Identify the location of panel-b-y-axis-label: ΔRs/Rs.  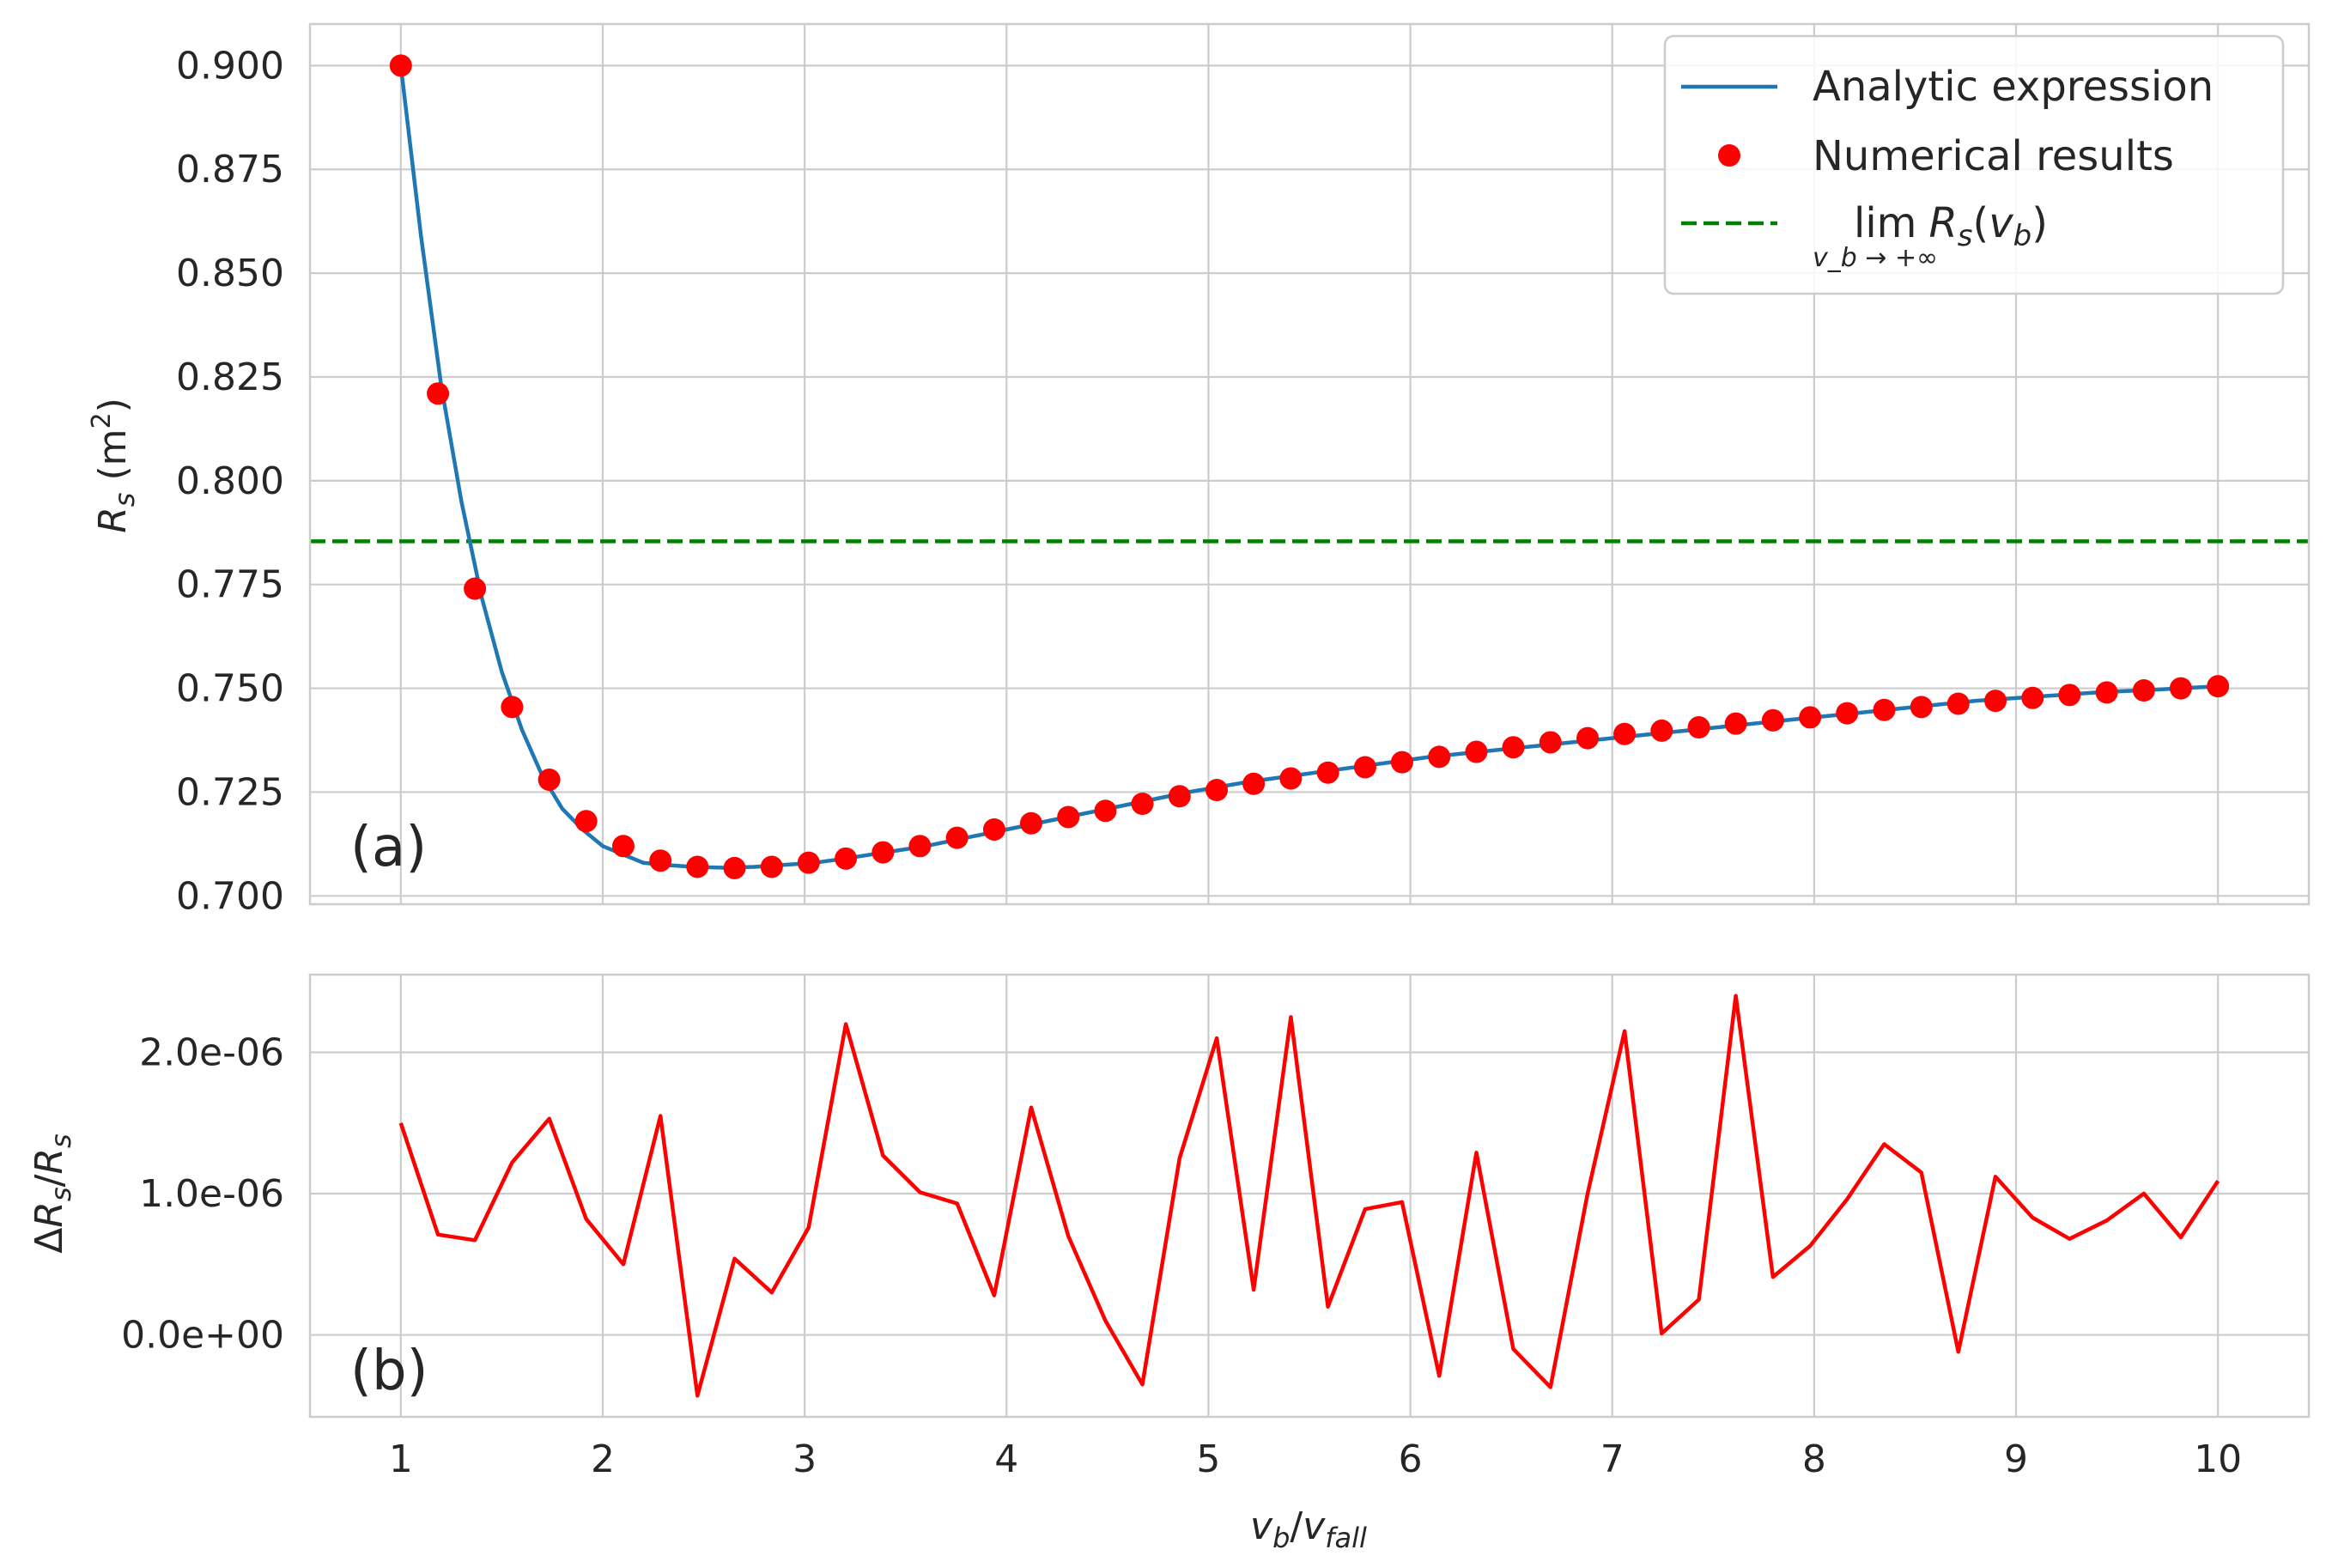
(52, 1193).